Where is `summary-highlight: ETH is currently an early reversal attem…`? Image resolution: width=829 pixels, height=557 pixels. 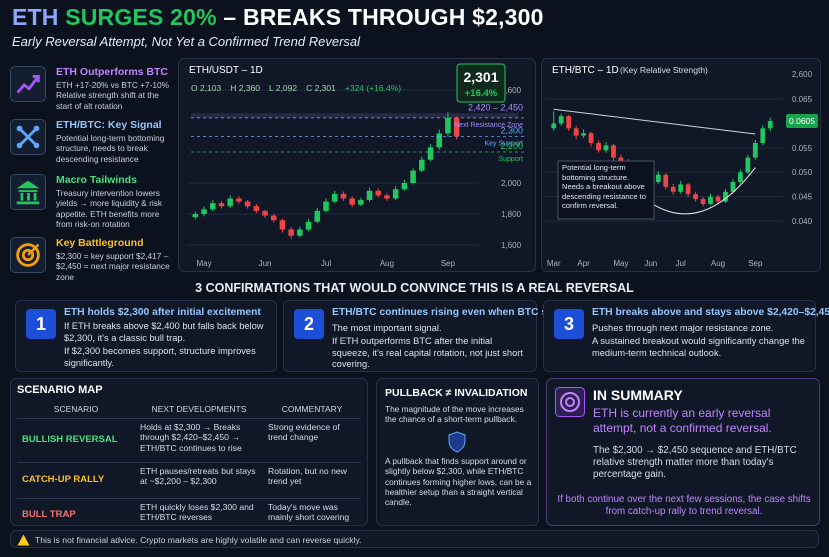
summary-highlight: ETH is currently an early reversal attem… is located at coordinates (682, 420).